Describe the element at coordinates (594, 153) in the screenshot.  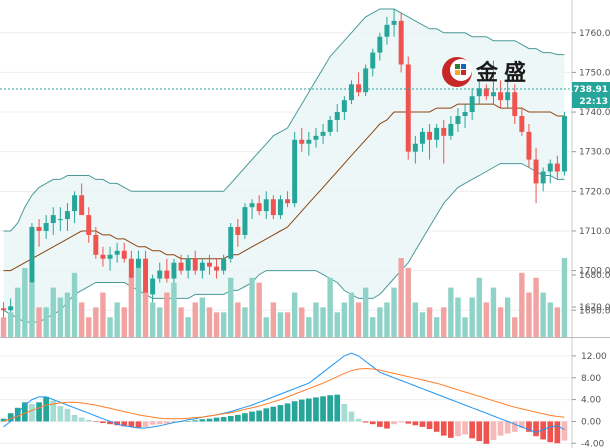
I see `price-tick-label: 1730.00` at that location.